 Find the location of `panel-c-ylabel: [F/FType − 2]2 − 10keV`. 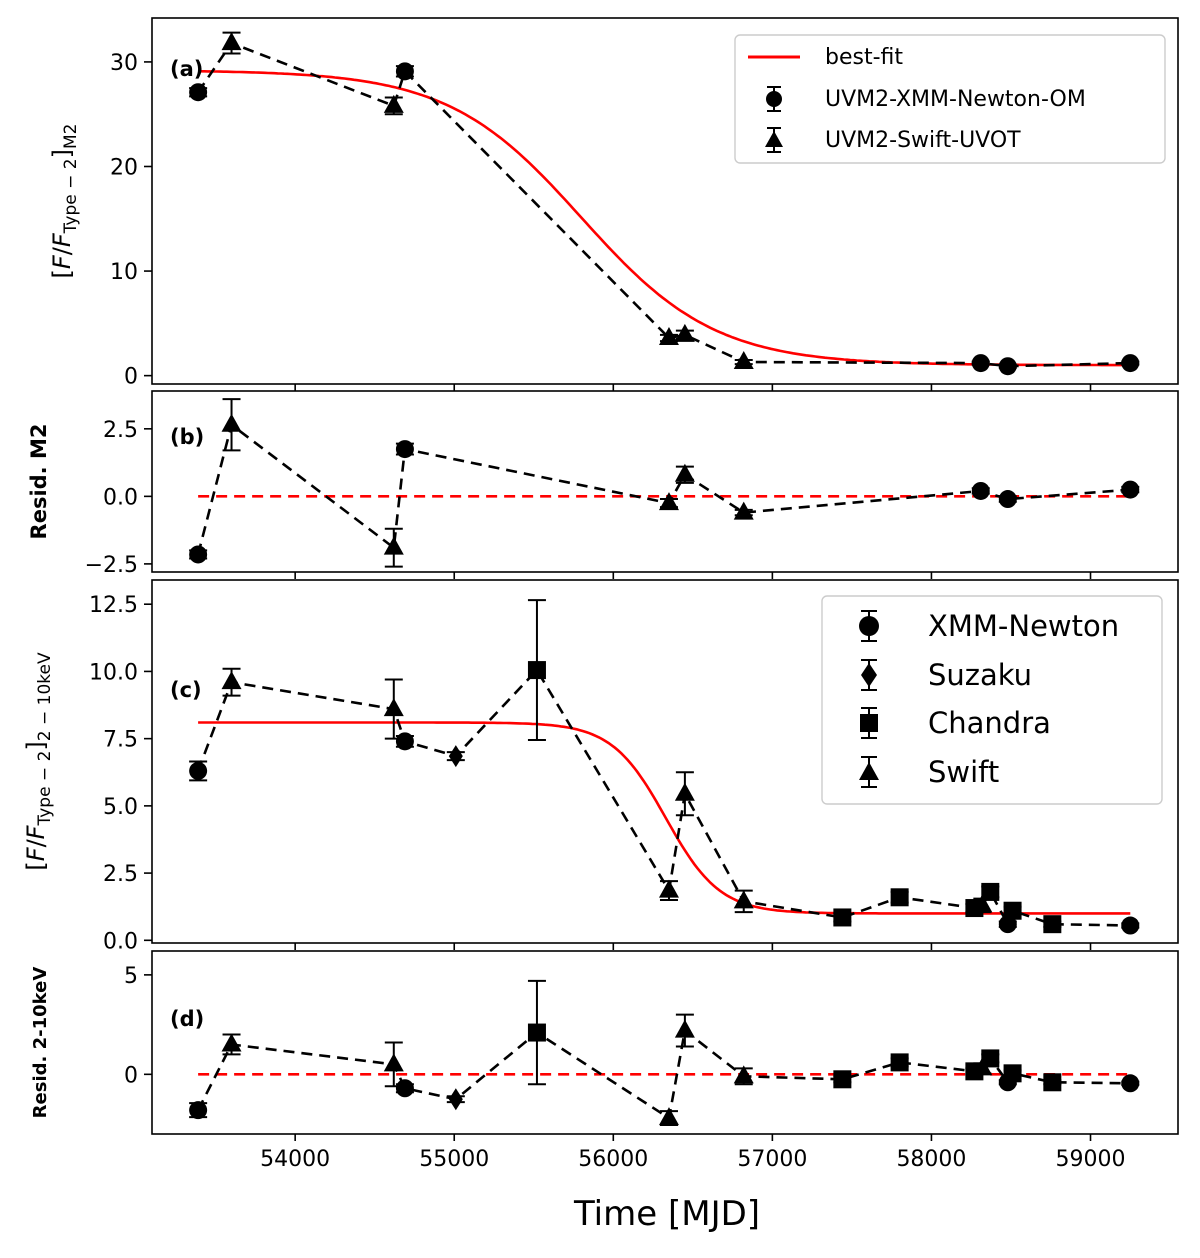

panel-c-ylabel: [F/FType − 2]2 − 10keV is located at coordinates (38, 761).